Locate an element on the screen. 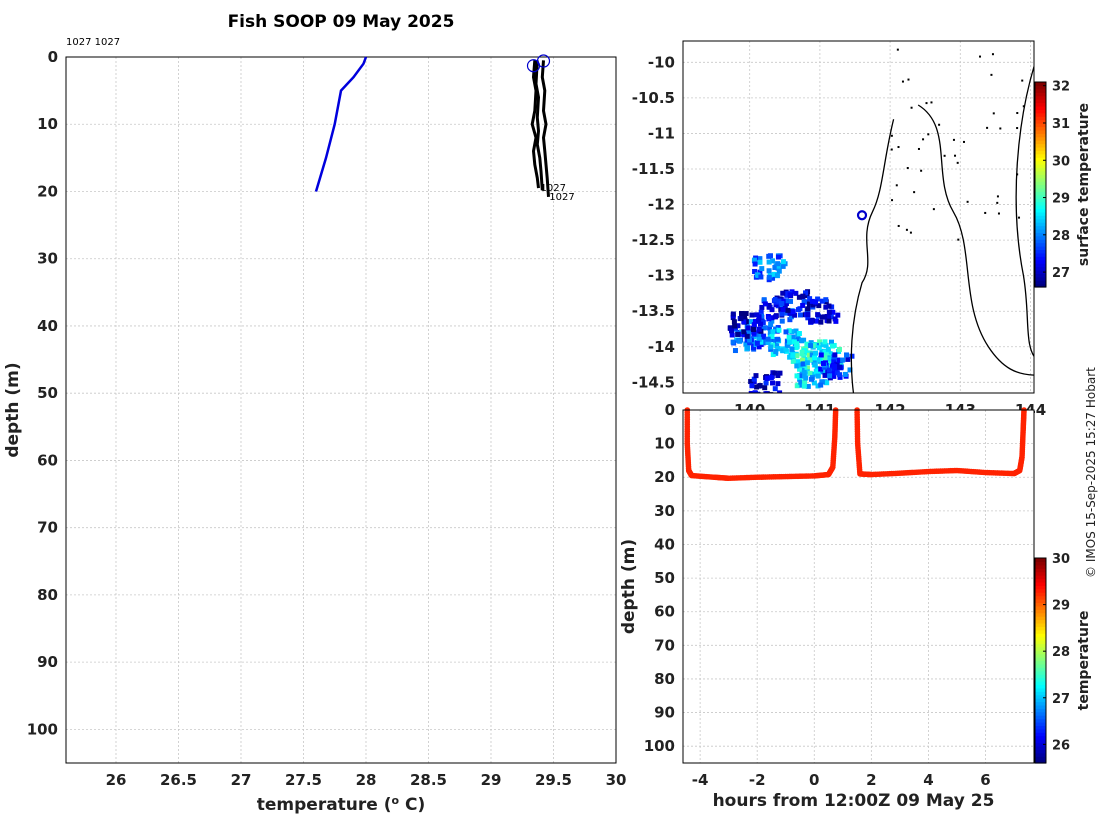 The height and width of the screenshot is (824, 1100). map-colorbar-tick-label: 31 is located at coordinates (1061, 124).